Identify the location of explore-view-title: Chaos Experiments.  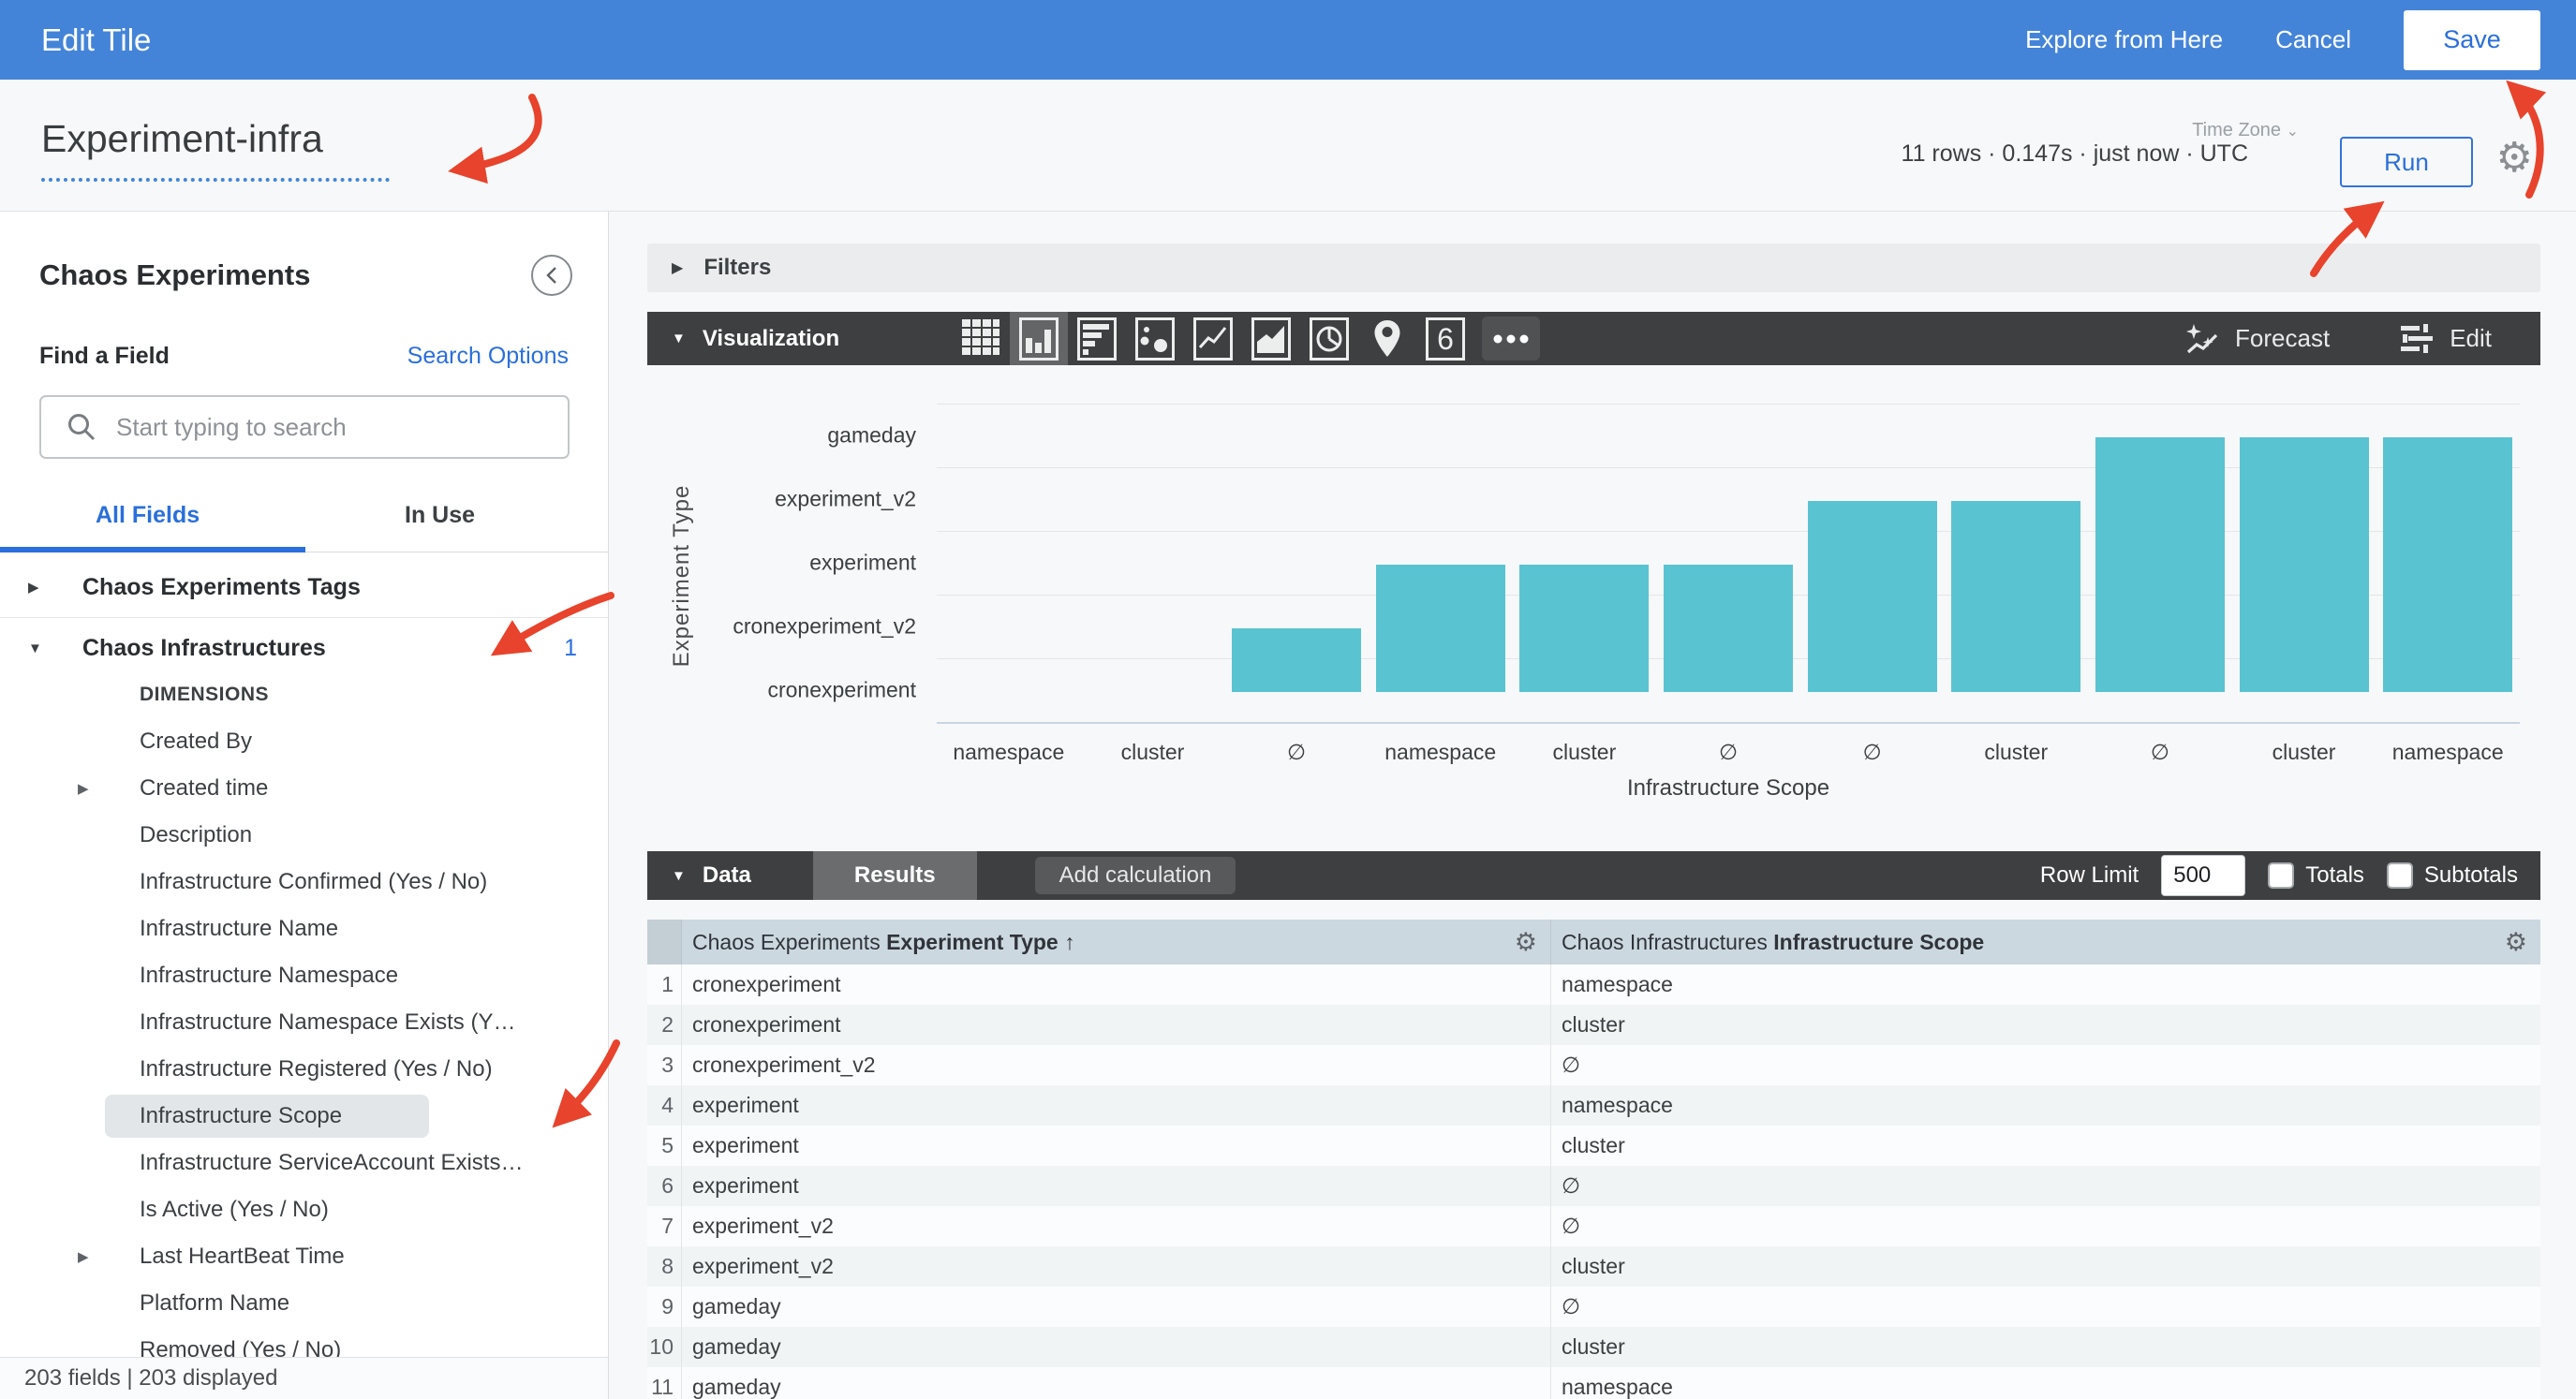
(175, 274).